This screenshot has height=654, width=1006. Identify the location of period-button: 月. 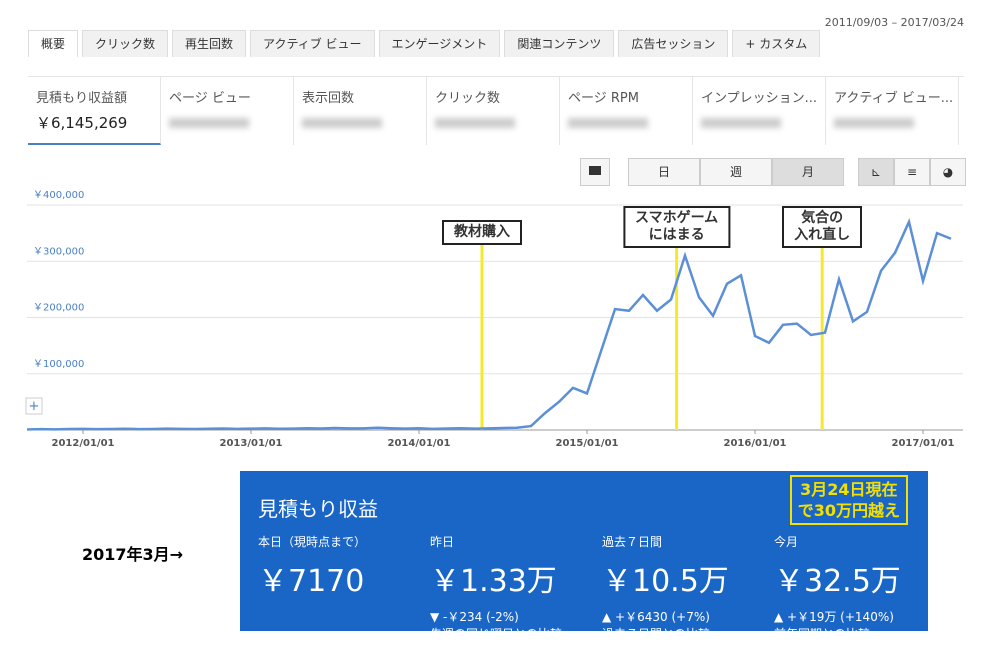
(808, 172).